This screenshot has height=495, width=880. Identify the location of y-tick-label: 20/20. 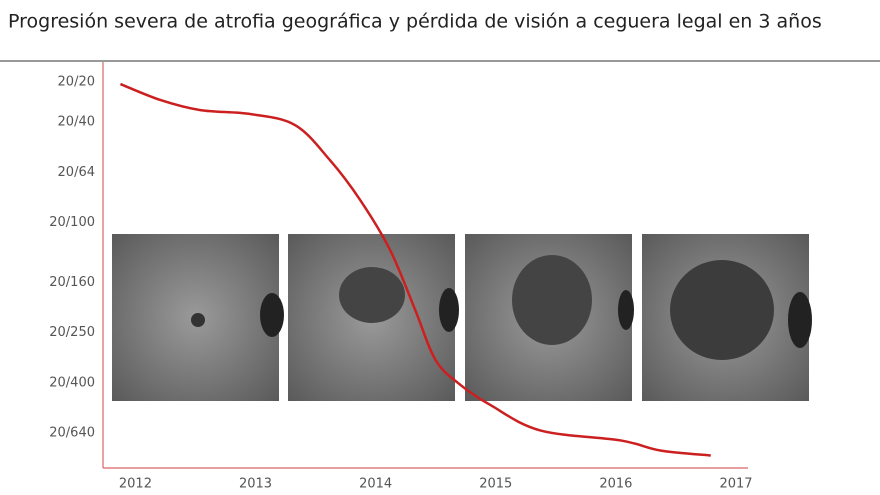
(76, 82).